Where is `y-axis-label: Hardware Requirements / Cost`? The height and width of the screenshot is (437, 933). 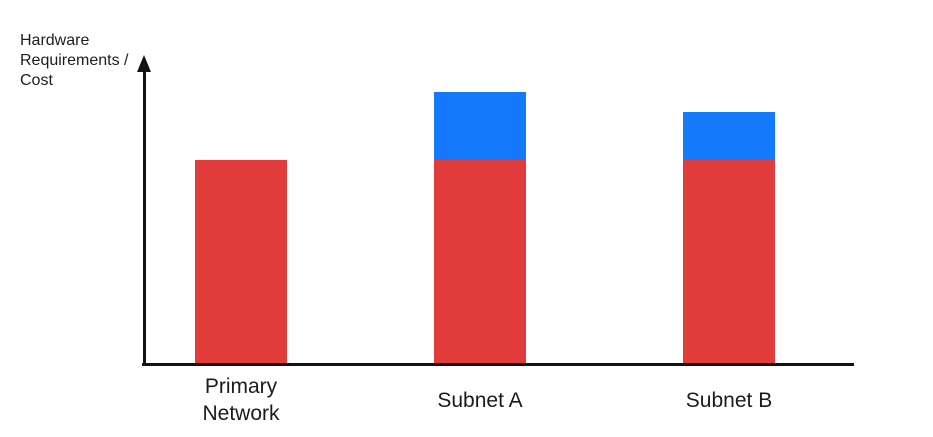 y-axis-label: Hardware Requirements / Cost is located at coordinates (74, 60).